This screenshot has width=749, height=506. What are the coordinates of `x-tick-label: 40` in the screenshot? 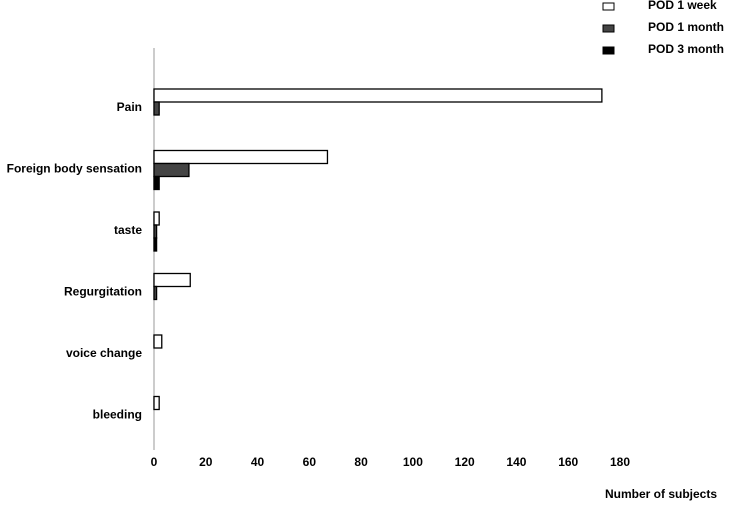 It's located at (258, 462).